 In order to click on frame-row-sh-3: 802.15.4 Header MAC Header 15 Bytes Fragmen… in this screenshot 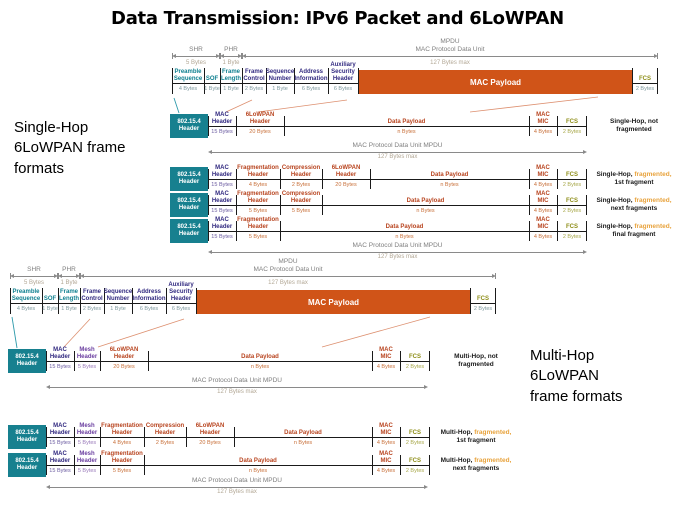, I will do `click(379, 204)`.